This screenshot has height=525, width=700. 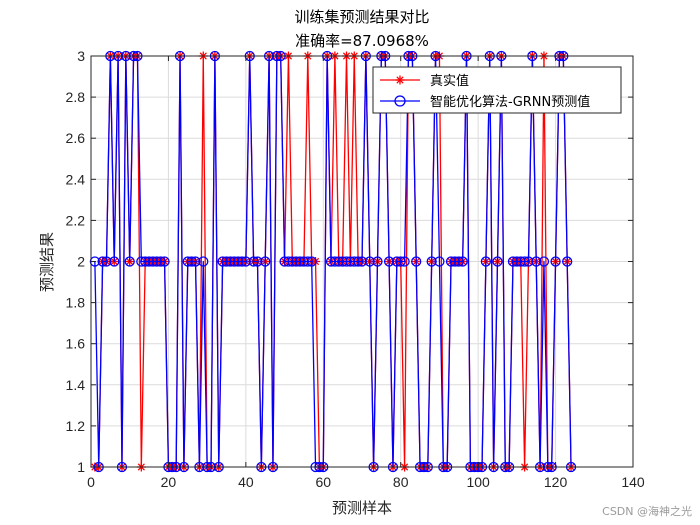 What do you see at coordinates (76, 385) in the screenshot?
I see `y-tick-label: 1.4` at bounding box center [76, 385].